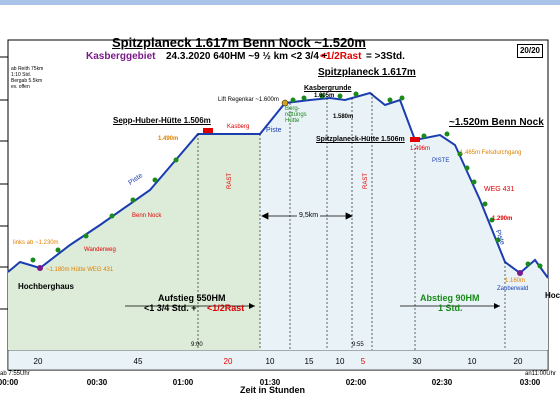  Describe the element at coordinates (328, 88) in the screenshot. I see `label-kasbergrunde: Kasbergrunde` at that location.